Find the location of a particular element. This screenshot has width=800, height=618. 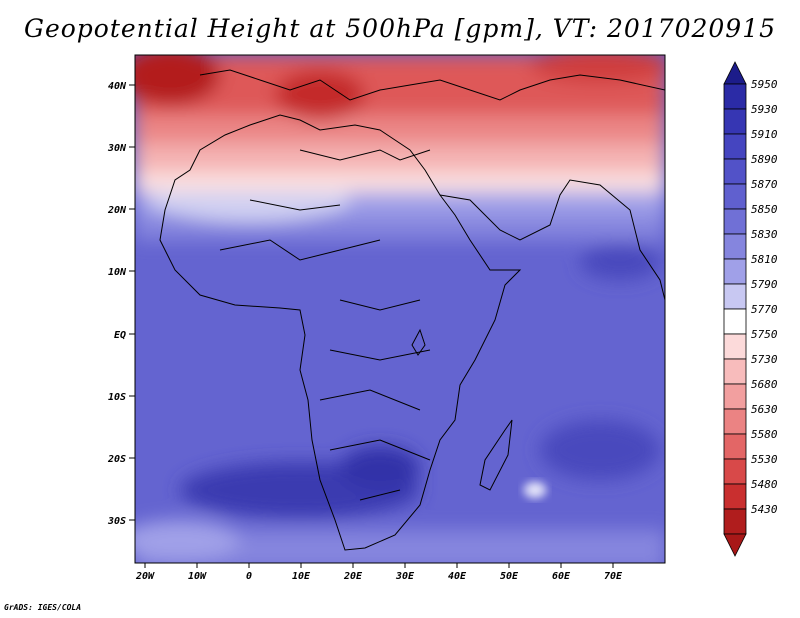

lat-label: 20S is located at coordinates (116, 459).